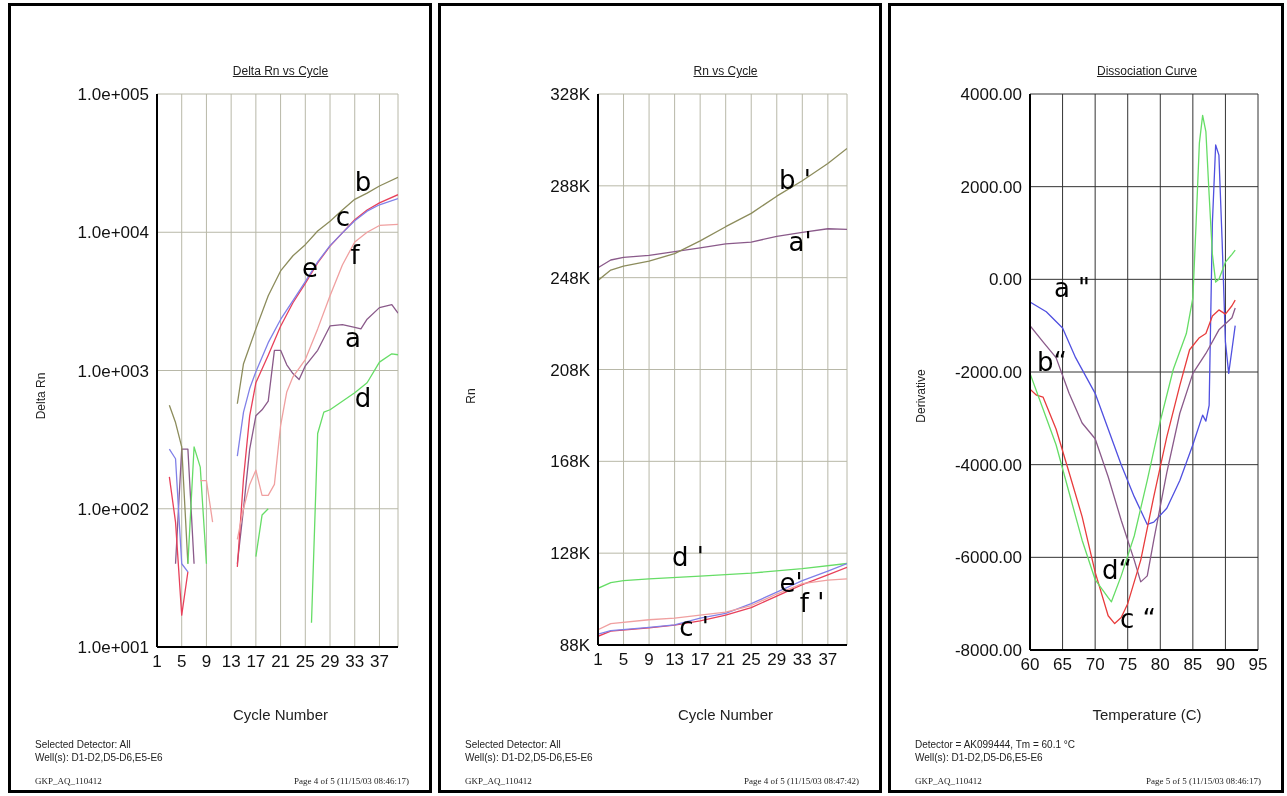 This screenshot has width=1287, height=796. I want to click on x-tick-label: 70, so click(1095, 665).